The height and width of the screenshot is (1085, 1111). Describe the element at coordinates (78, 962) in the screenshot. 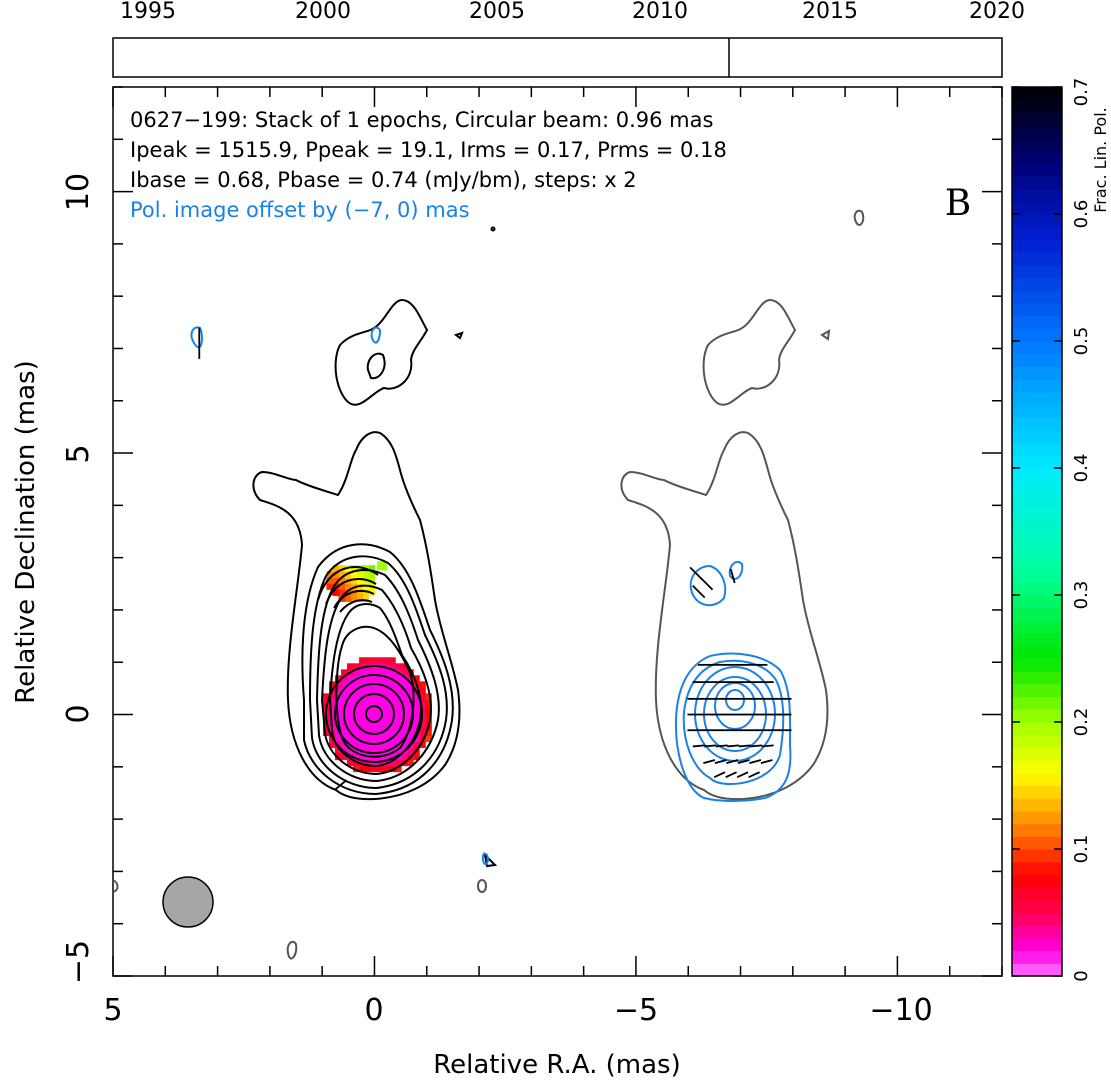

I see `y-tick-label: −5` at that location.